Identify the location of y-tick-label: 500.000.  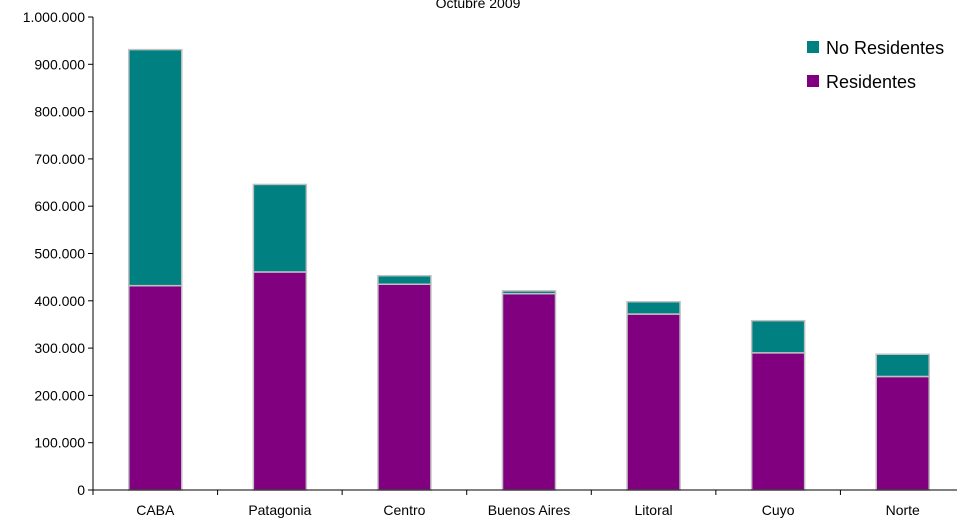
(59, 254).